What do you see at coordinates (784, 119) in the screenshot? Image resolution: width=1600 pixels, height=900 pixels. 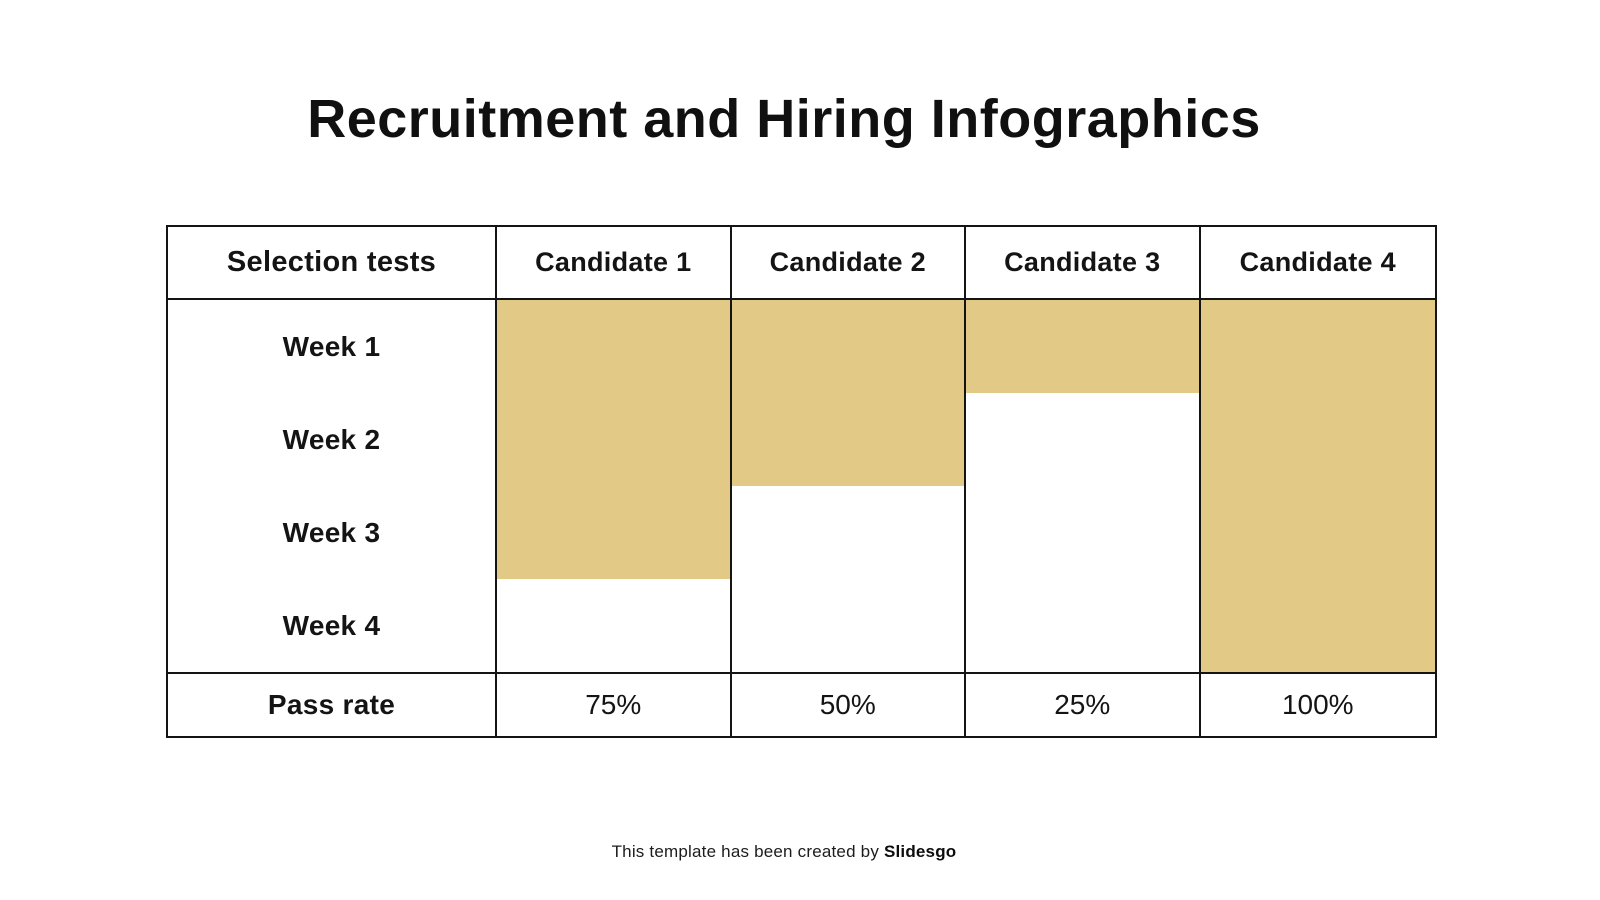 I see `slide-title: Recruitment and Hiring Infographics` at bounding box center [784, 119].